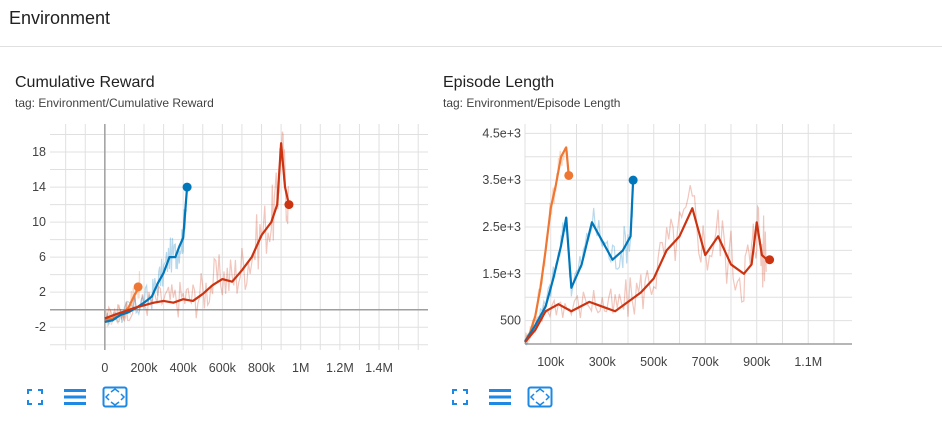 The height and width of the screenshot is (437, 942). What do you see at coordinates (223, 368) in the screenshot?
I see `x-tick-label: 600k` at bounding box center [223, 368].